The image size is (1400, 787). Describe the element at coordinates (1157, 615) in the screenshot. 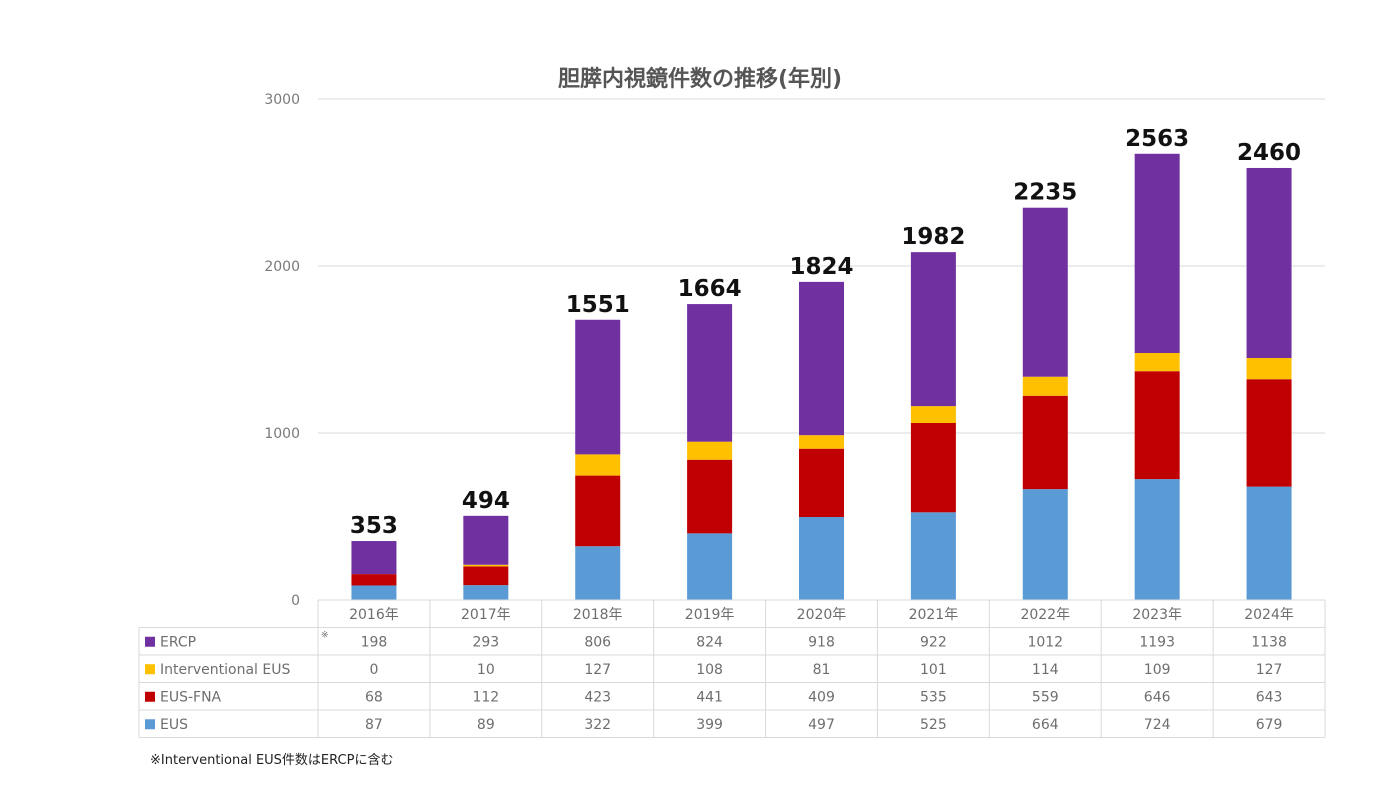

I see `category-label: 2023年` at that location.